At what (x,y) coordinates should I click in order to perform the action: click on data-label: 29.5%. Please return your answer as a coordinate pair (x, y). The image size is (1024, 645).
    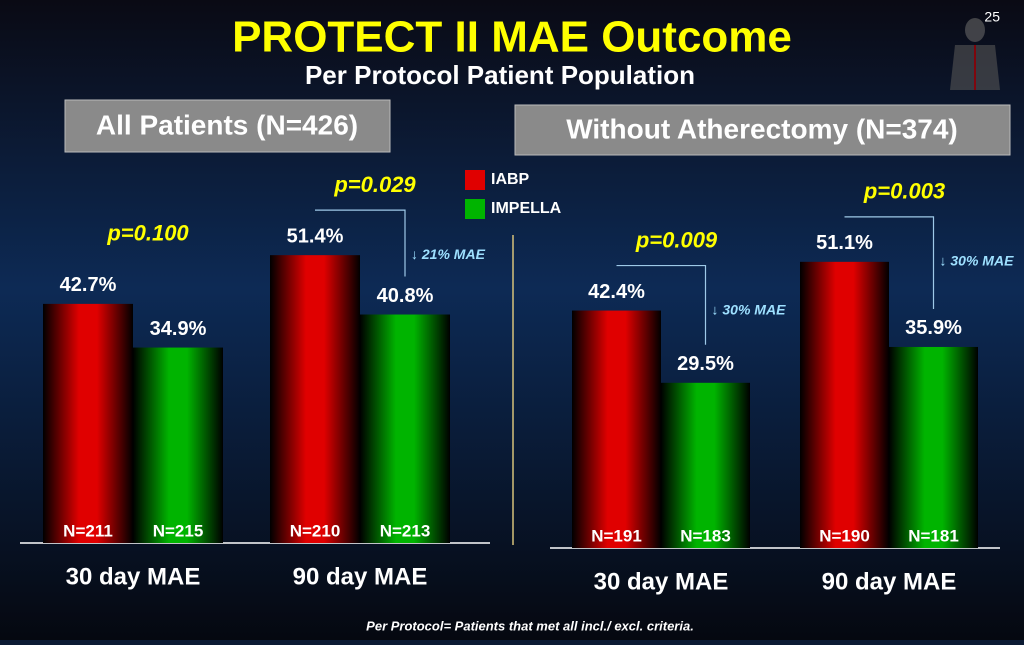
    Looking at the image, I should click on (705, 364).